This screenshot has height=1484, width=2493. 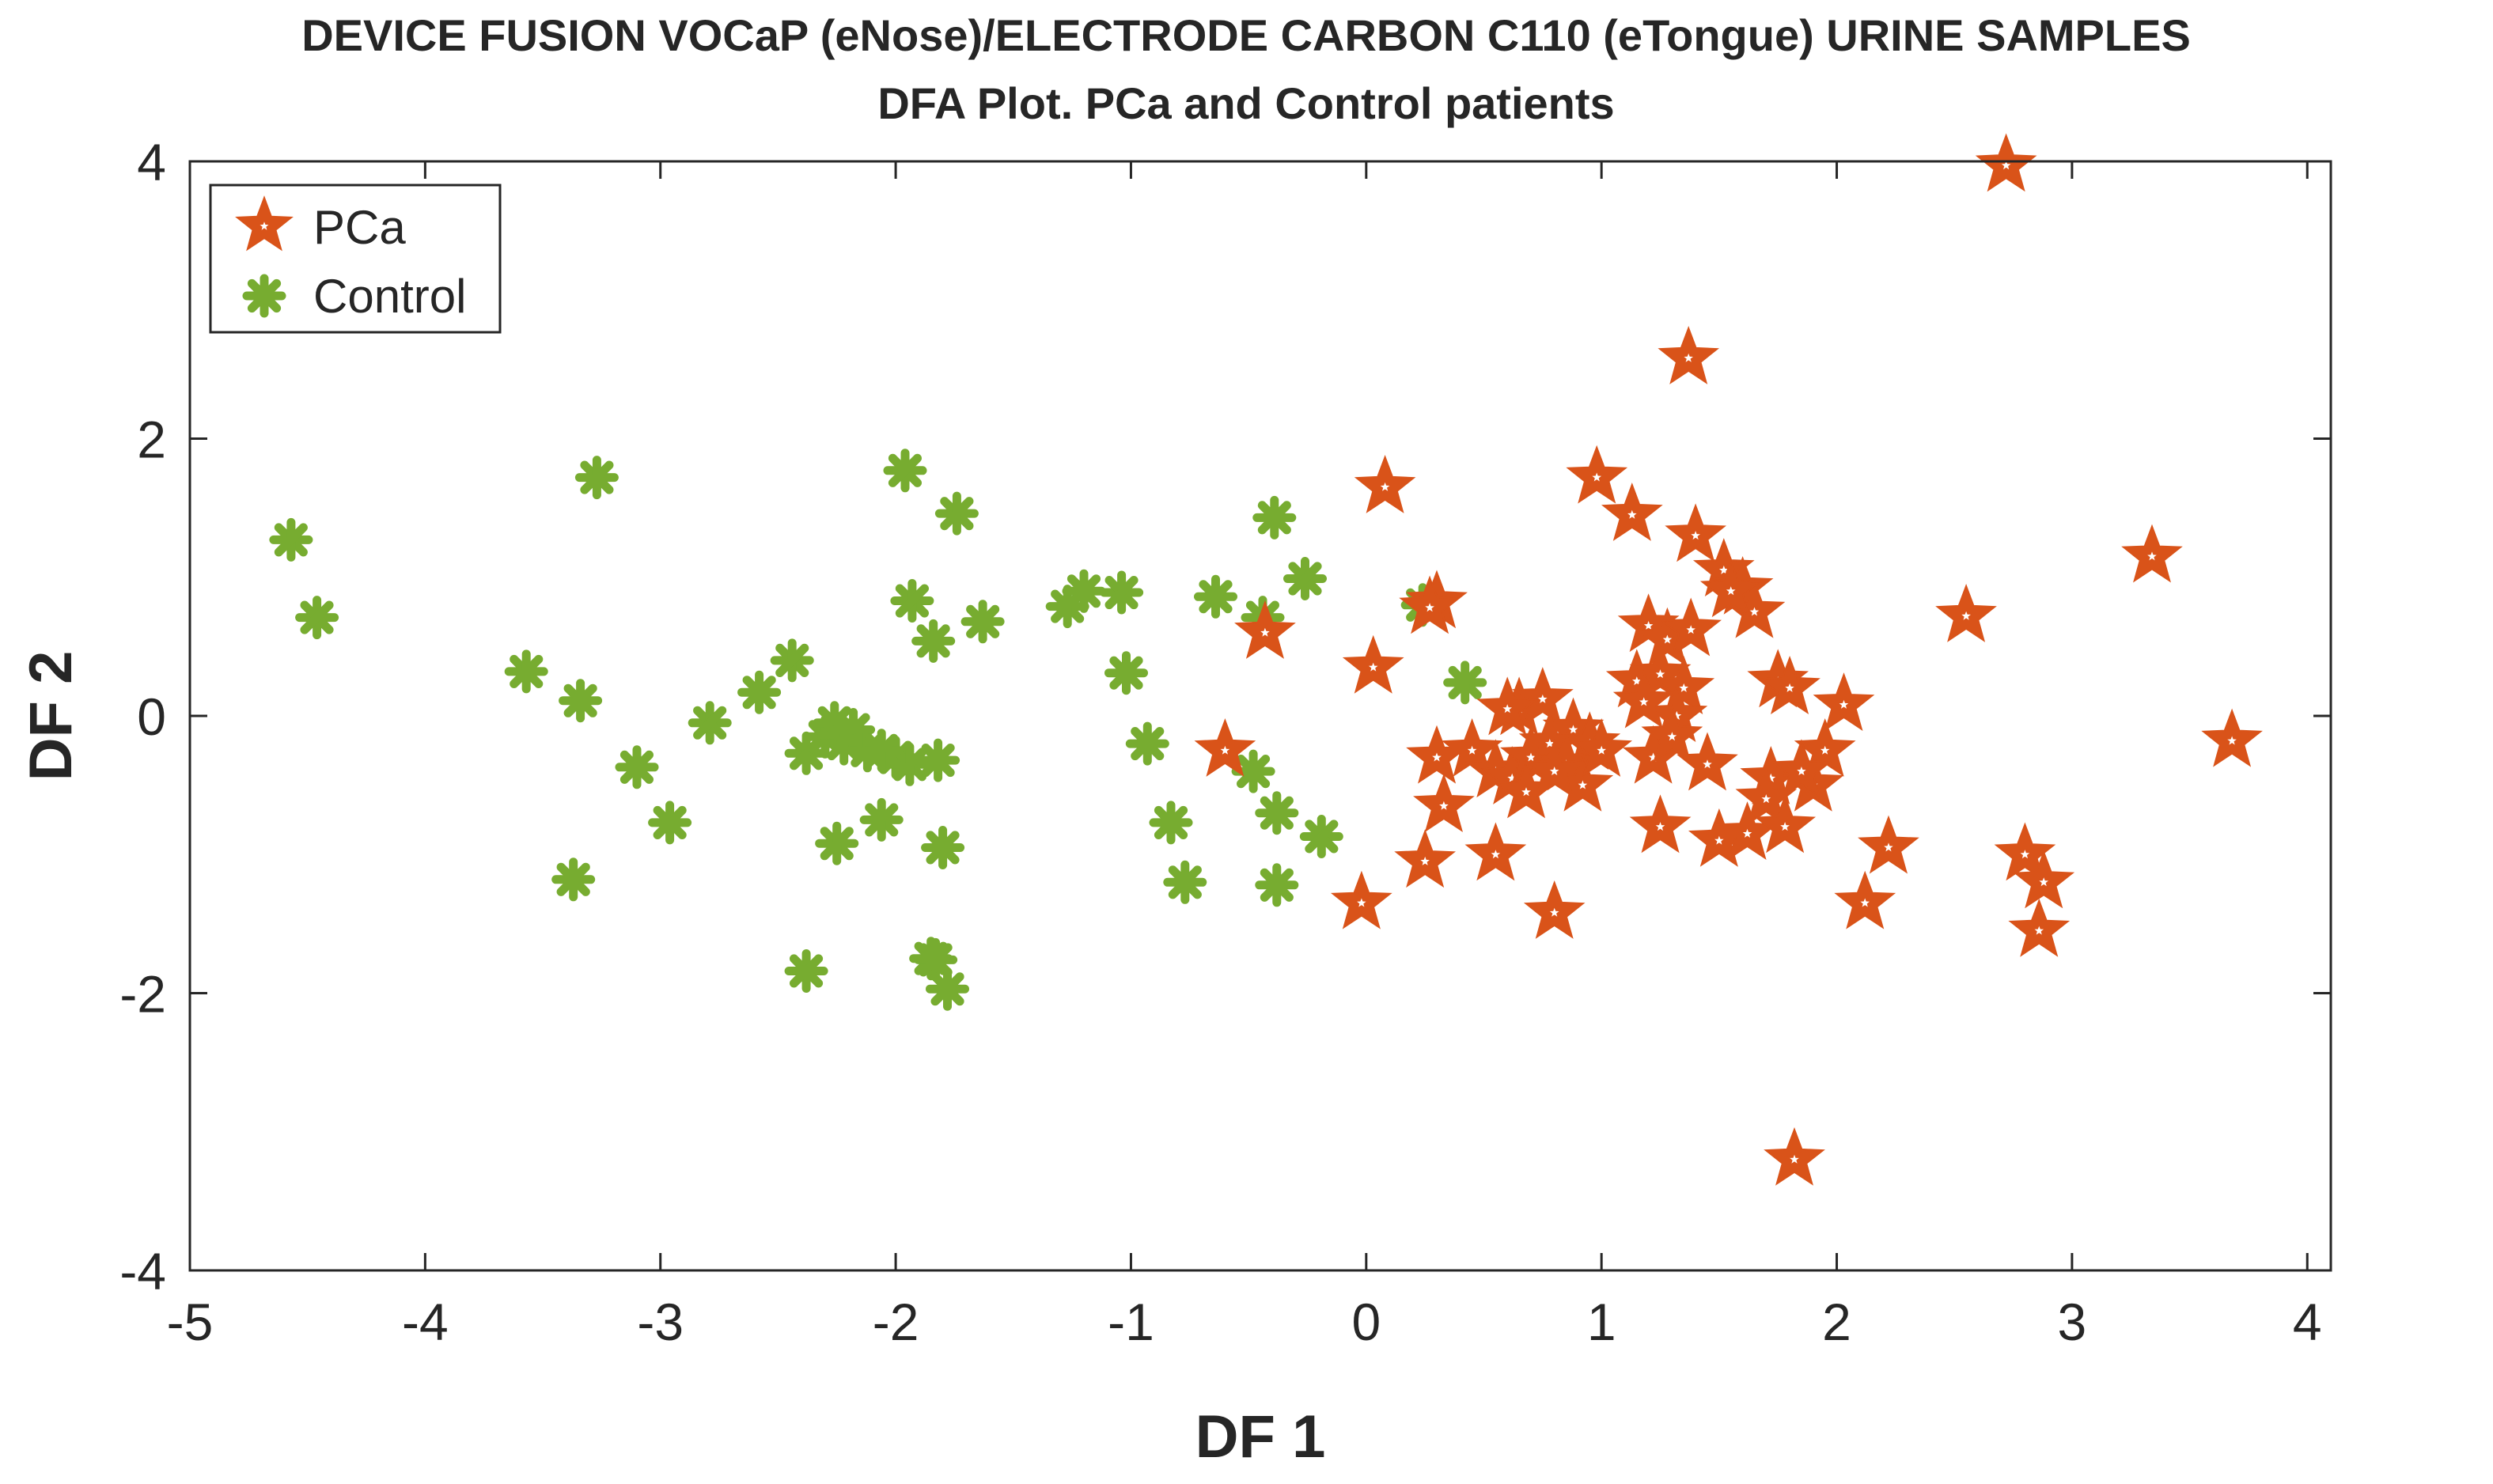 What do you see at coordinates (661, 1322) in the screenshot?
I see `x-tick-label: -3` at bounding box center [661, 1322].